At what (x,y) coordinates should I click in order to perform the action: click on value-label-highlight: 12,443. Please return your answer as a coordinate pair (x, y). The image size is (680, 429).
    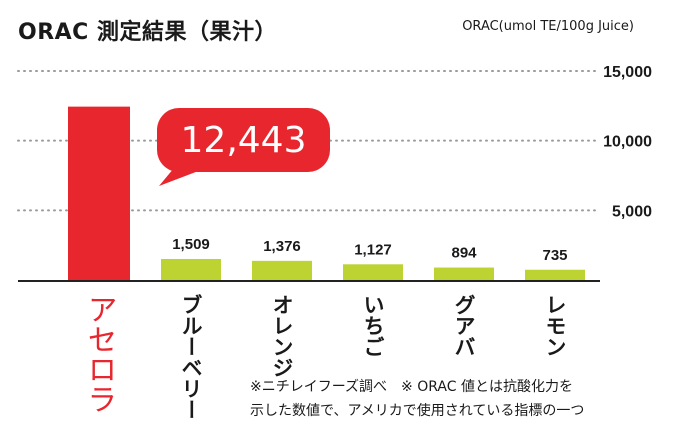
    Looking at the image, I should click on (244, 140).